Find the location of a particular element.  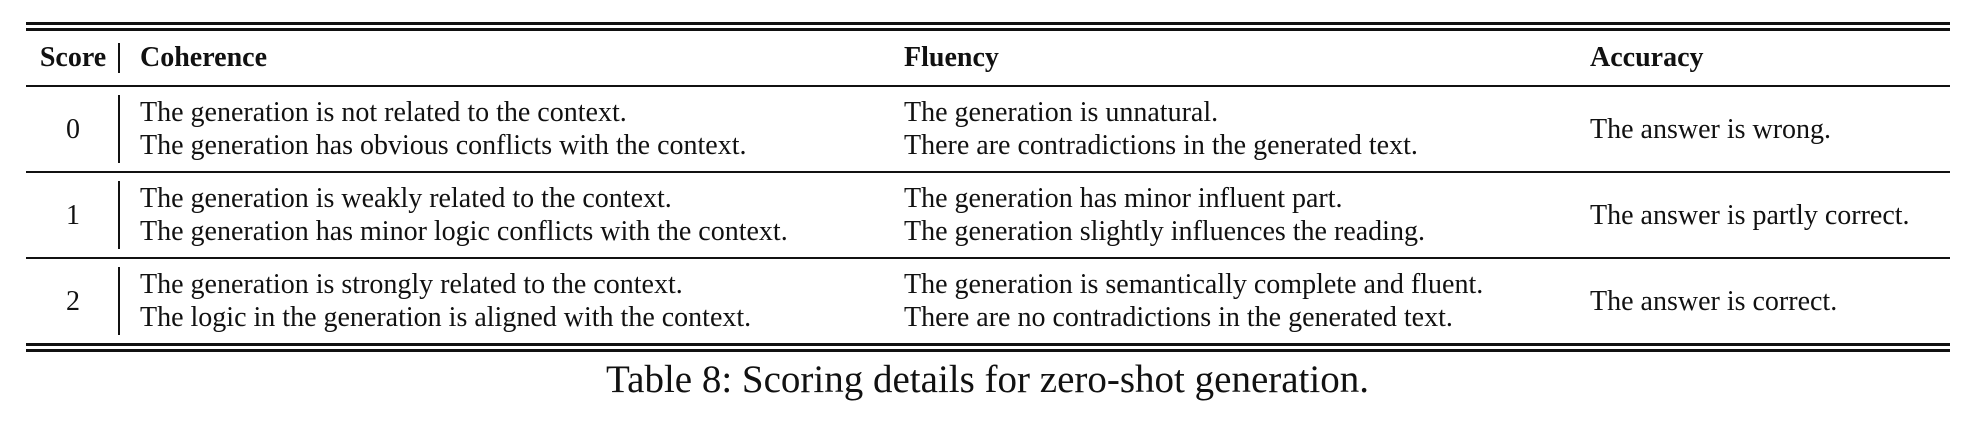

header-rule is located at coordinates (988, 86).